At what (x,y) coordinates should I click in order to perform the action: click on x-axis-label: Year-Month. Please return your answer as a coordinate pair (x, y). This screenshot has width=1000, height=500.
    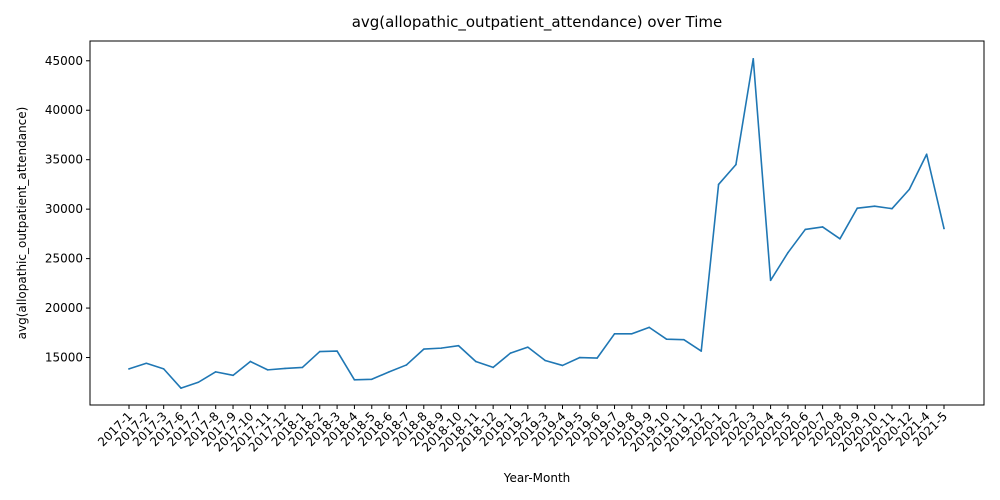
    Looking at the image, I should click on (537, 478).